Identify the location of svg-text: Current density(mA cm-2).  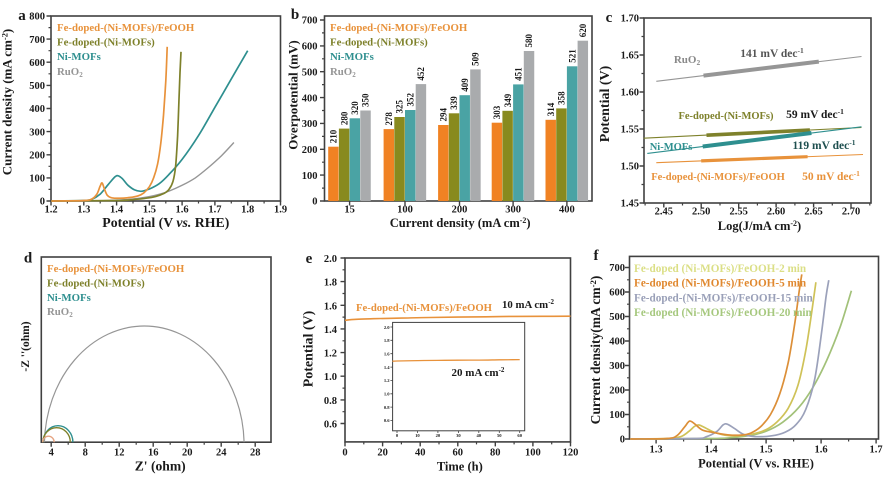
(595, 350).